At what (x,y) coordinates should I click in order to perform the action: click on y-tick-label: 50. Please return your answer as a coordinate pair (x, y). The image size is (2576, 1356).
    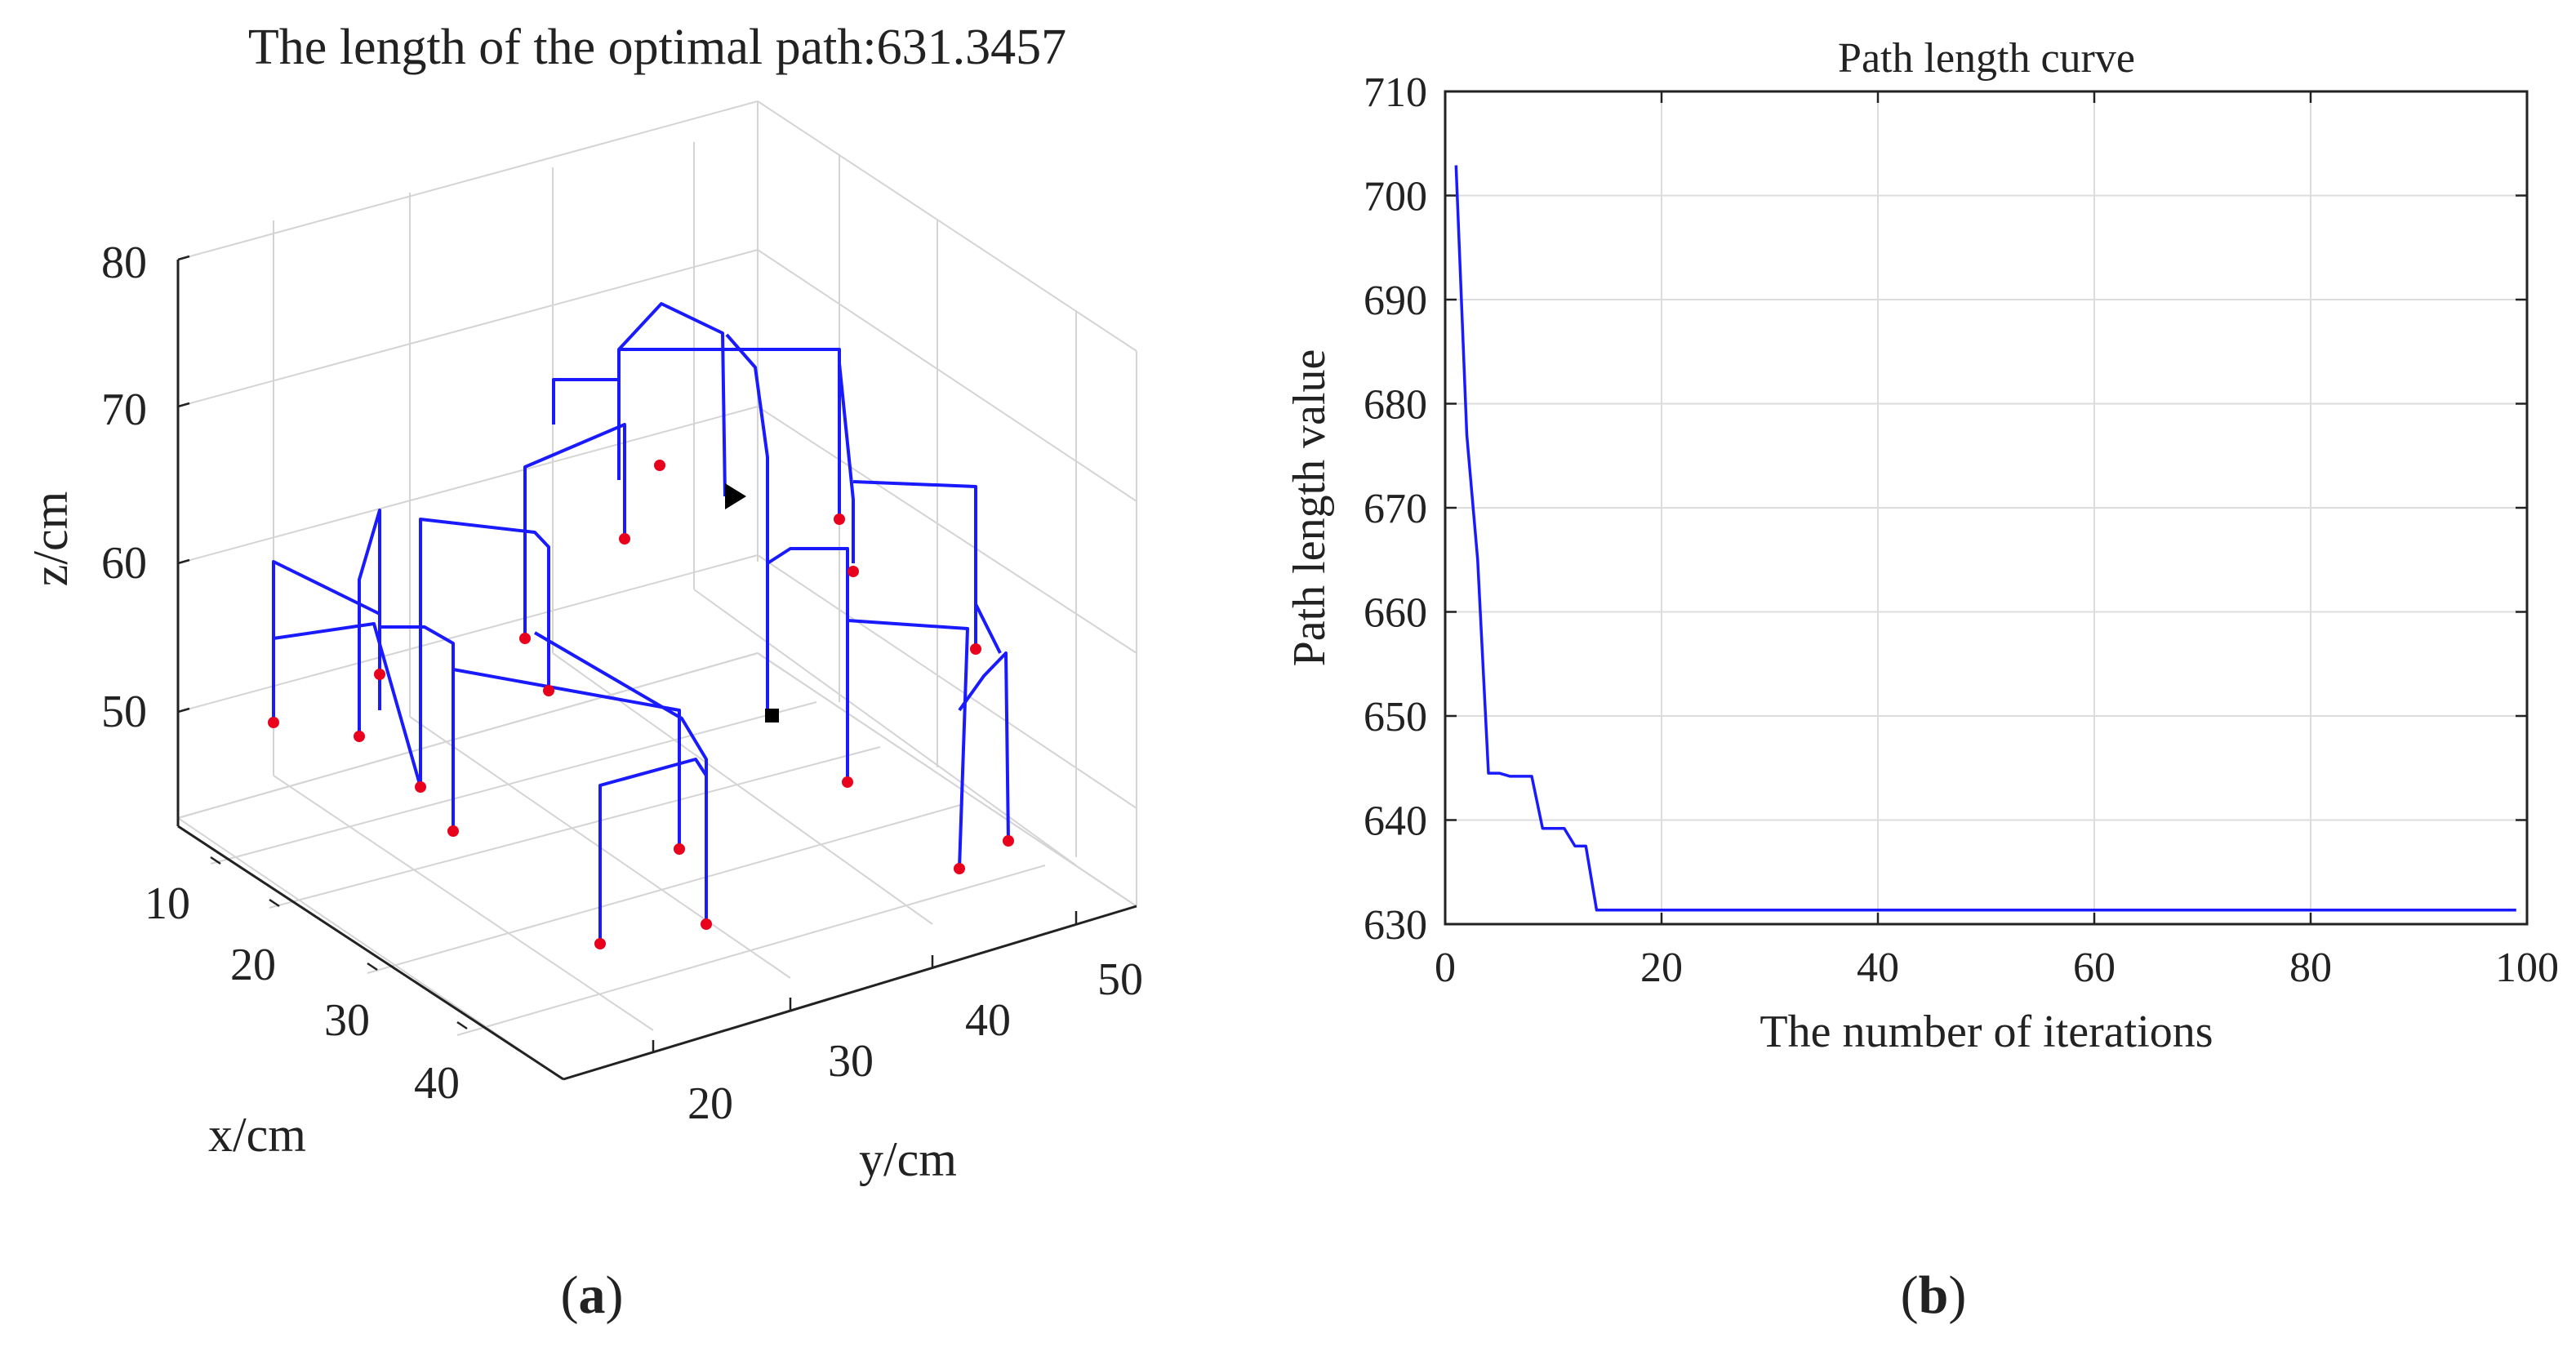
    Looking at the image, I should click on (1120, 979).